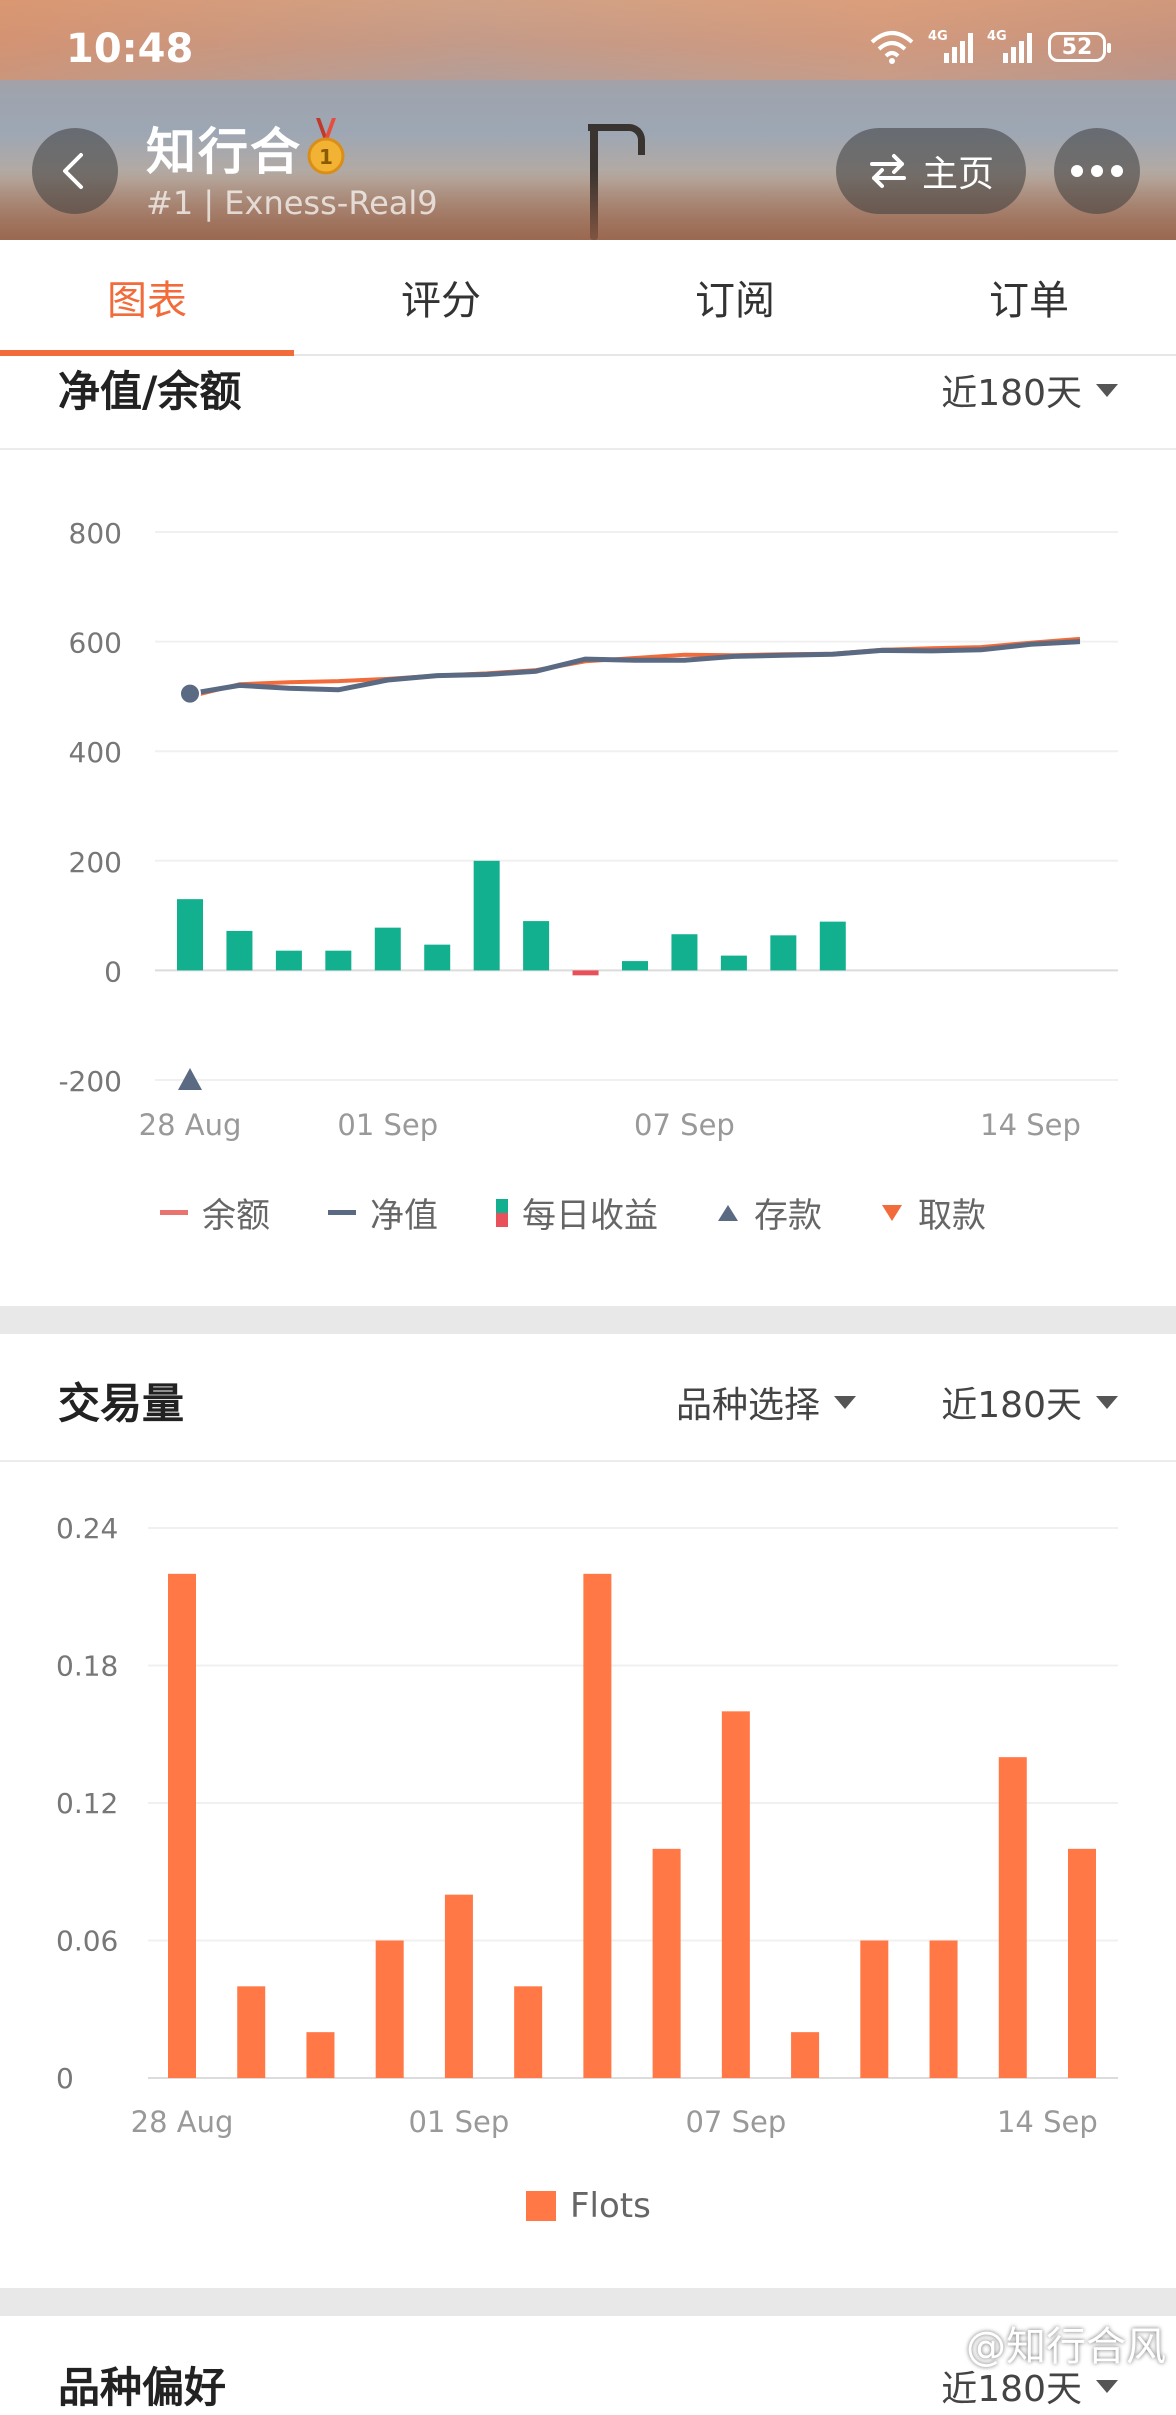 The image size is (1176, 2415). Describe the element at coordinates (150, 391) in the screenshot. I see `equity-section-title: 净值/余额` at that location.